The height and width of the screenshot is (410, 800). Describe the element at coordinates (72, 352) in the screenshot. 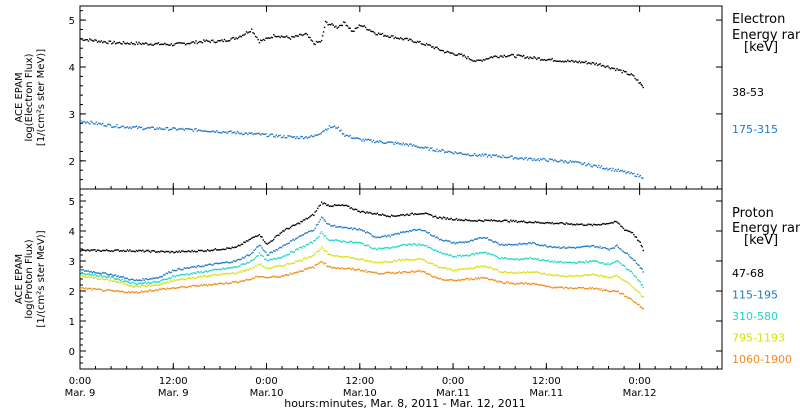

I see `y-tick-label: 0` at that location.